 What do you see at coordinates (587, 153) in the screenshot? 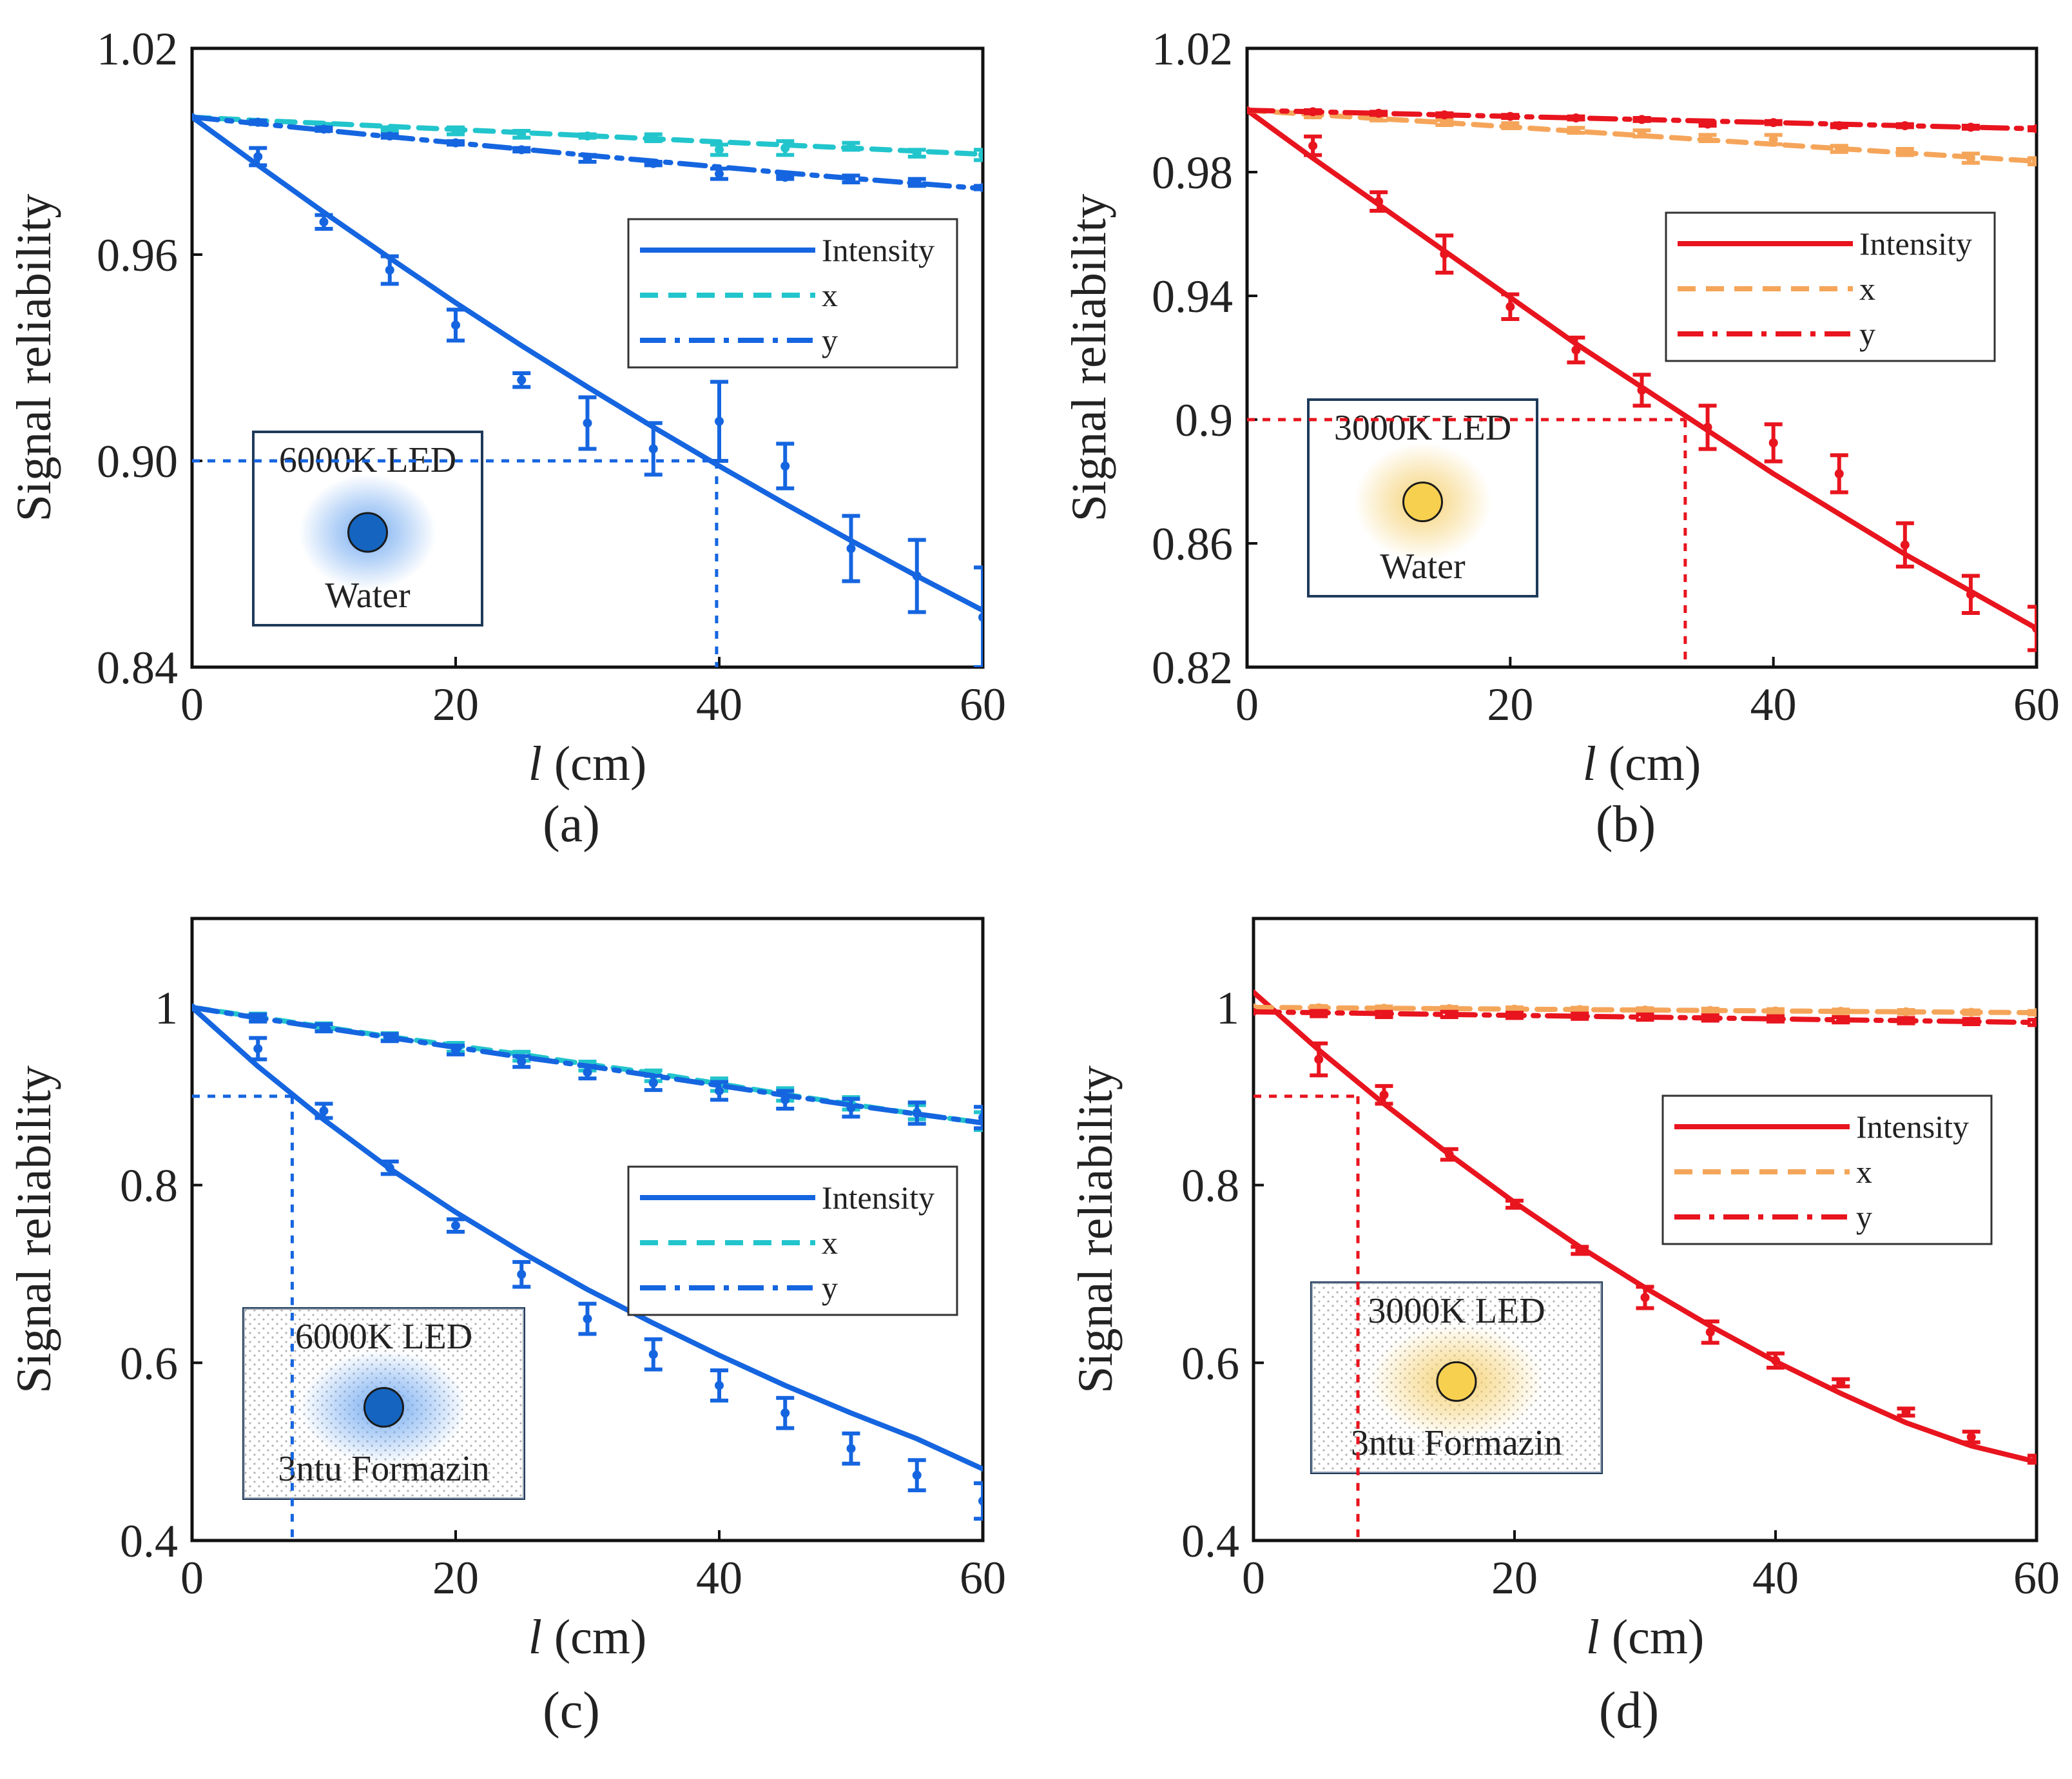
I see `series-y` at bounding box center [587, 153].